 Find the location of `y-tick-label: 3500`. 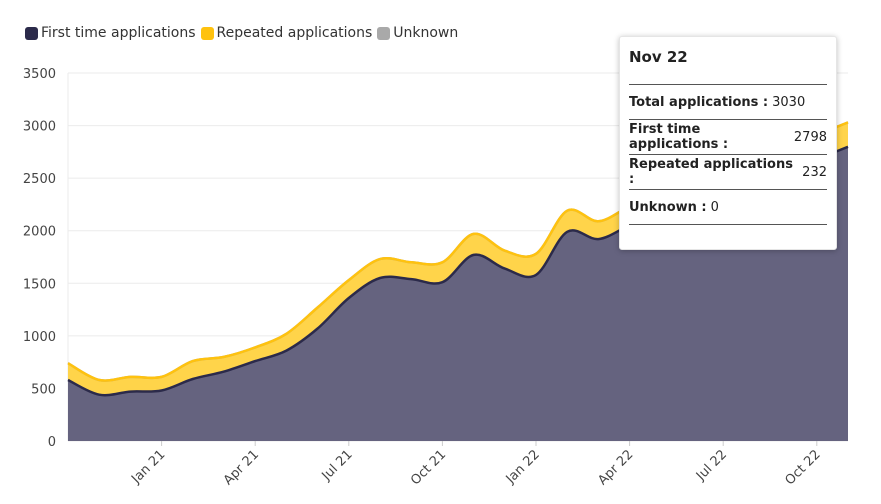

y-tick-label: 3500 is located at coordinates (39, 74).